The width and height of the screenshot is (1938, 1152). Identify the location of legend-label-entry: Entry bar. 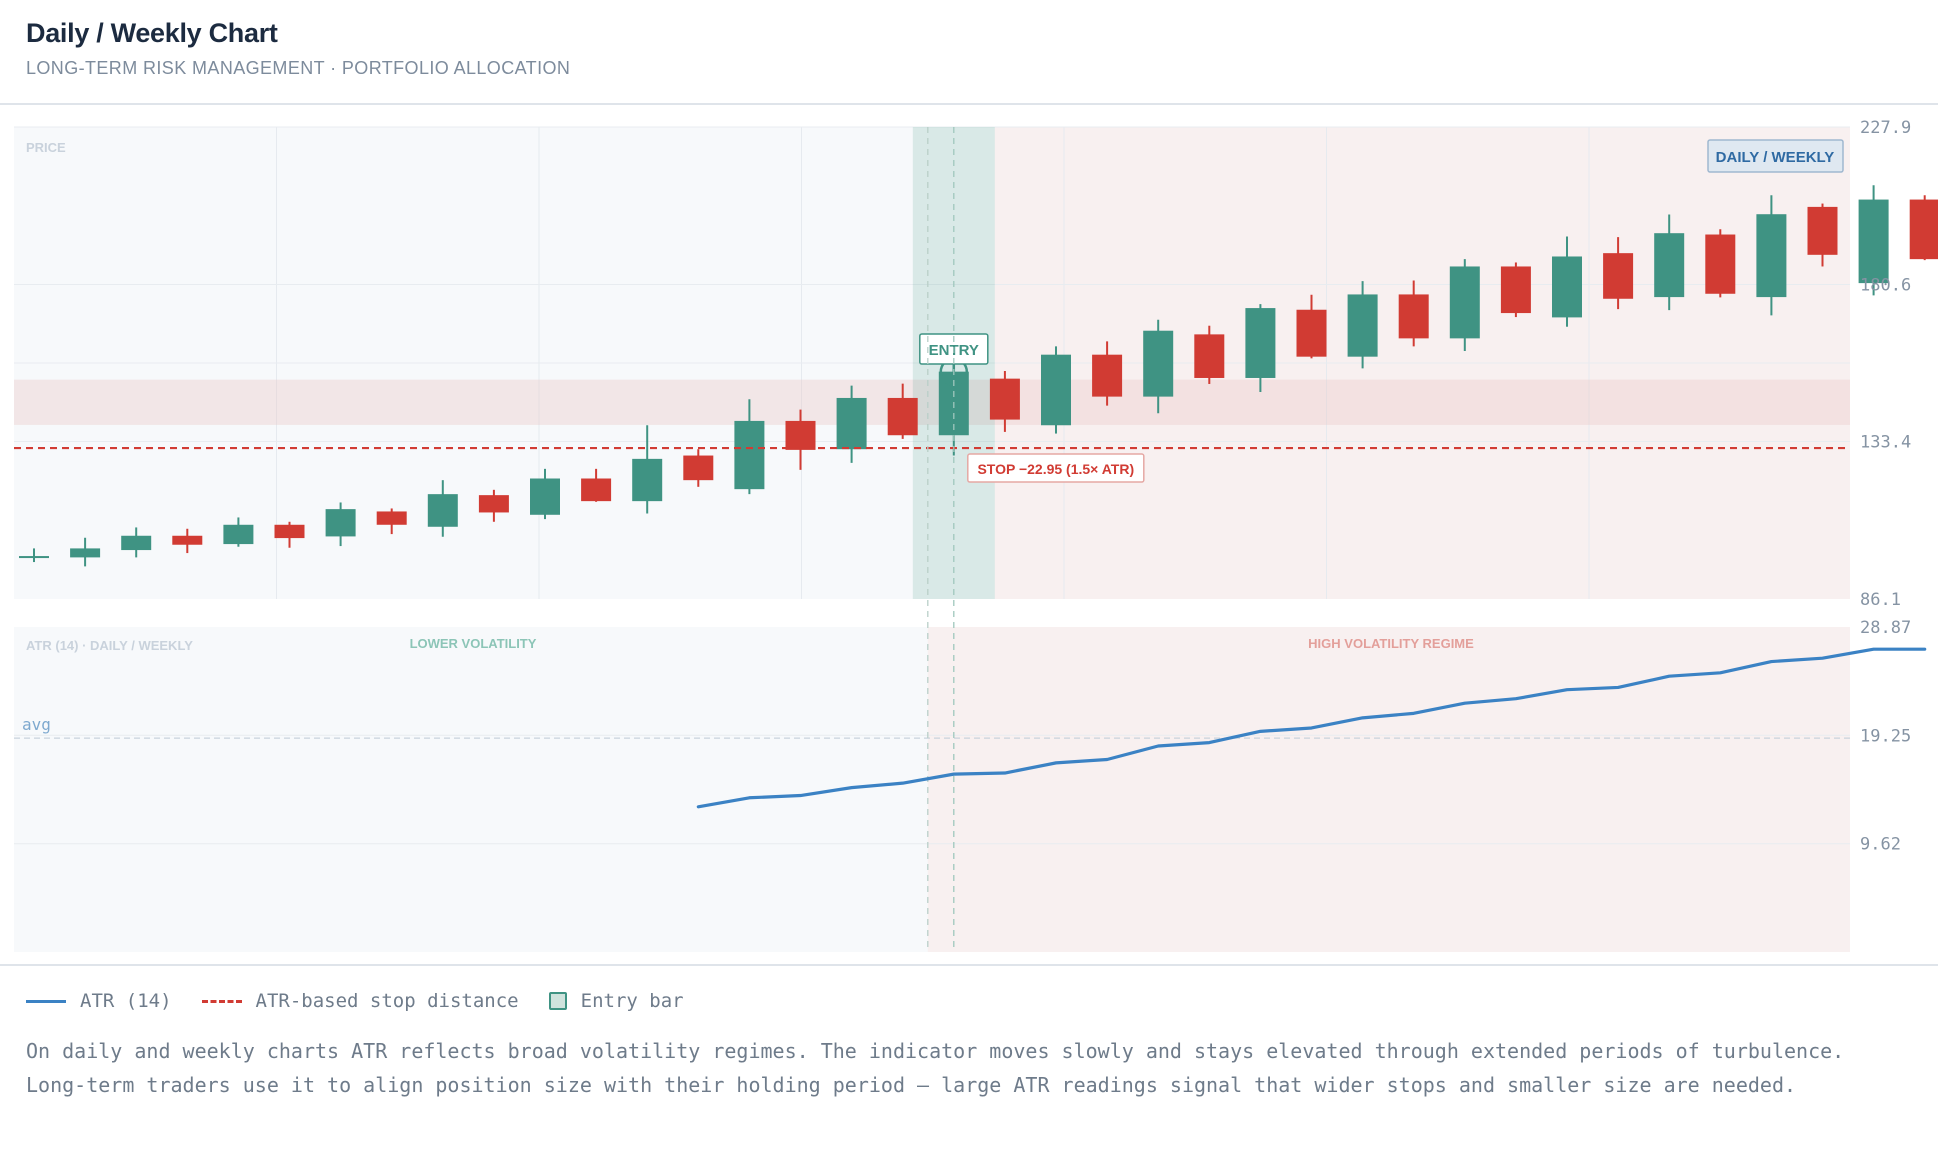
(632, 1001).